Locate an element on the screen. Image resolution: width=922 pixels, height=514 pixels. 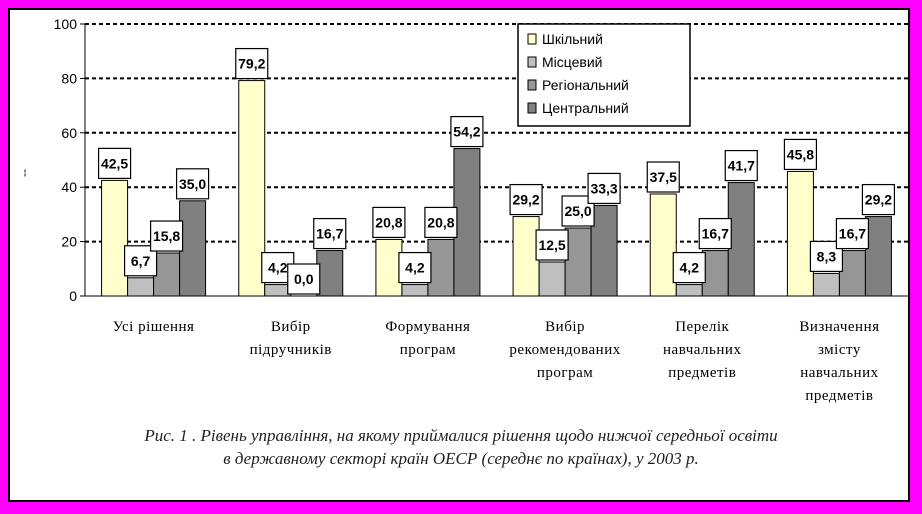
legend-label: Місцевий is located at coordinates (572, 62).